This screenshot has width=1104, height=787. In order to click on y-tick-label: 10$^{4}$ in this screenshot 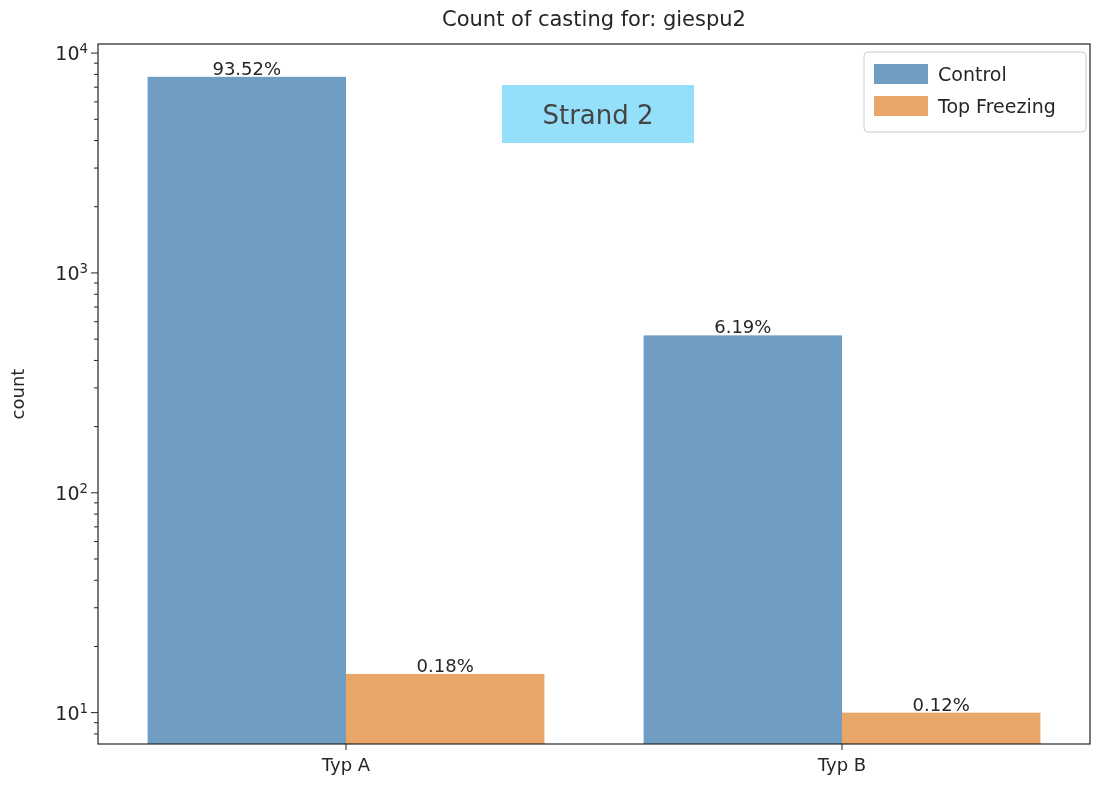, I will do `click(71, 52)`.